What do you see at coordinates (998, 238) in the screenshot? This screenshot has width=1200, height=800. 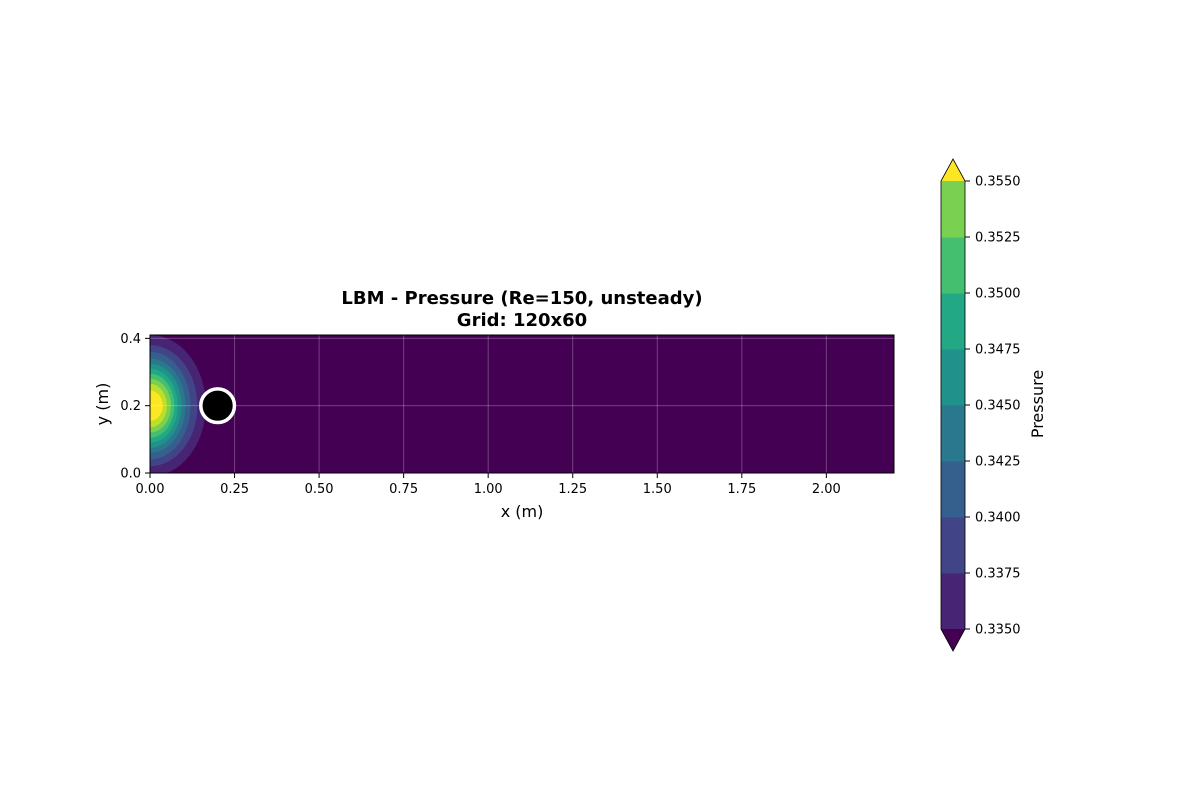 I see `colorbar-tick-label-7: 0.3525` at bounding box center [998, 238].